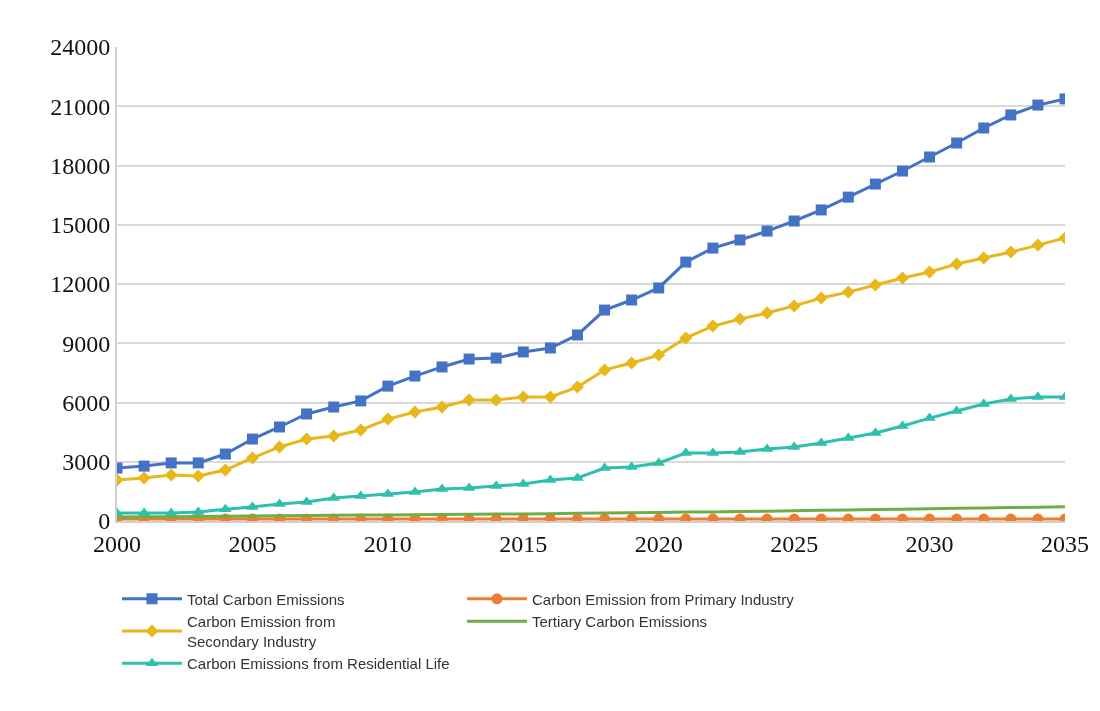 The image size is (1100, 711). I want to click on y-tick-label: 12000, so click(80, 284).